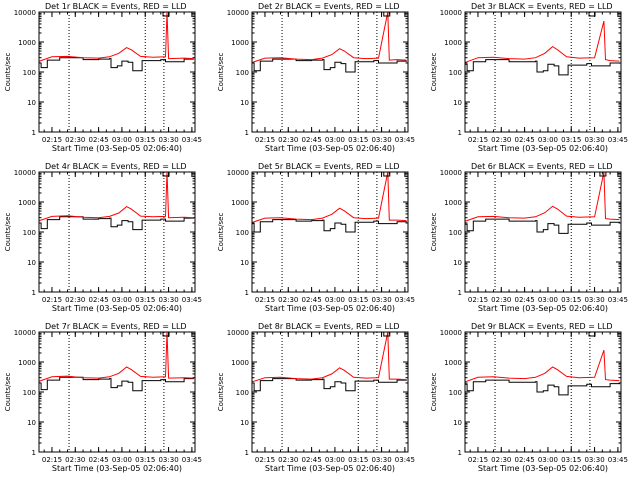 This screenshot has width=640, height=480. I want to click on chart-title: Det 5r BLACK = Events, RED = LLD, so click(329, 166).